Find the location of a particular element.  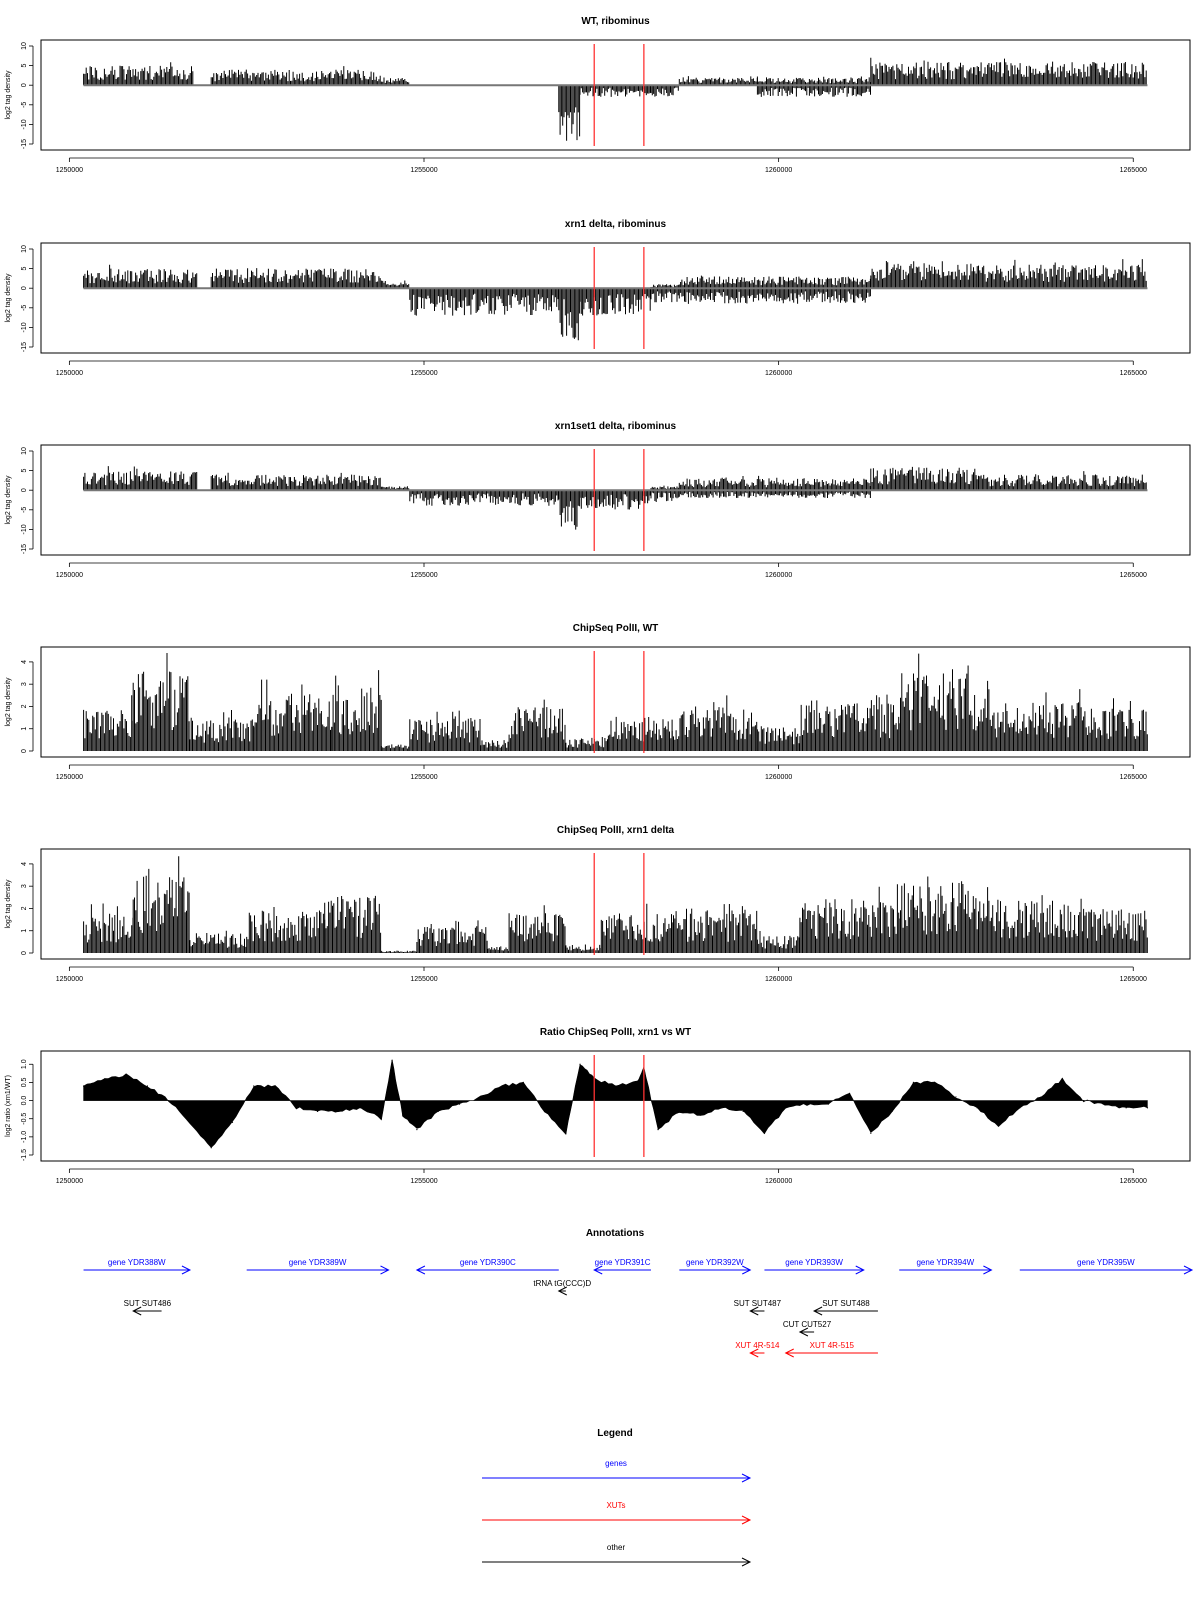

y-axis-label: log2 ratio (xrn1/WT) is located at coordinates (8, 1106).